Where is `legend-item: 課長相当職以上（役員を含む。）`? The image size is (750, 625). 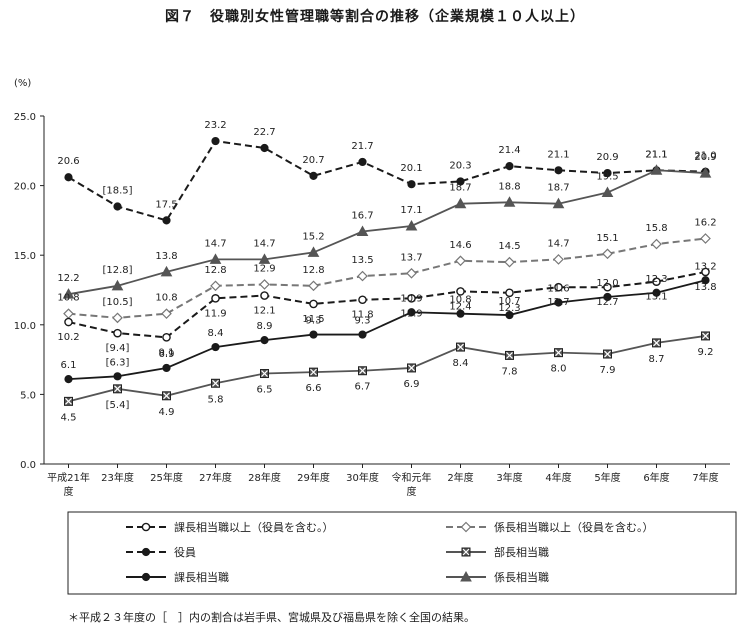
legend-item: 課長相当職以上（役員を含む。） is located at coordinates (230, 527).